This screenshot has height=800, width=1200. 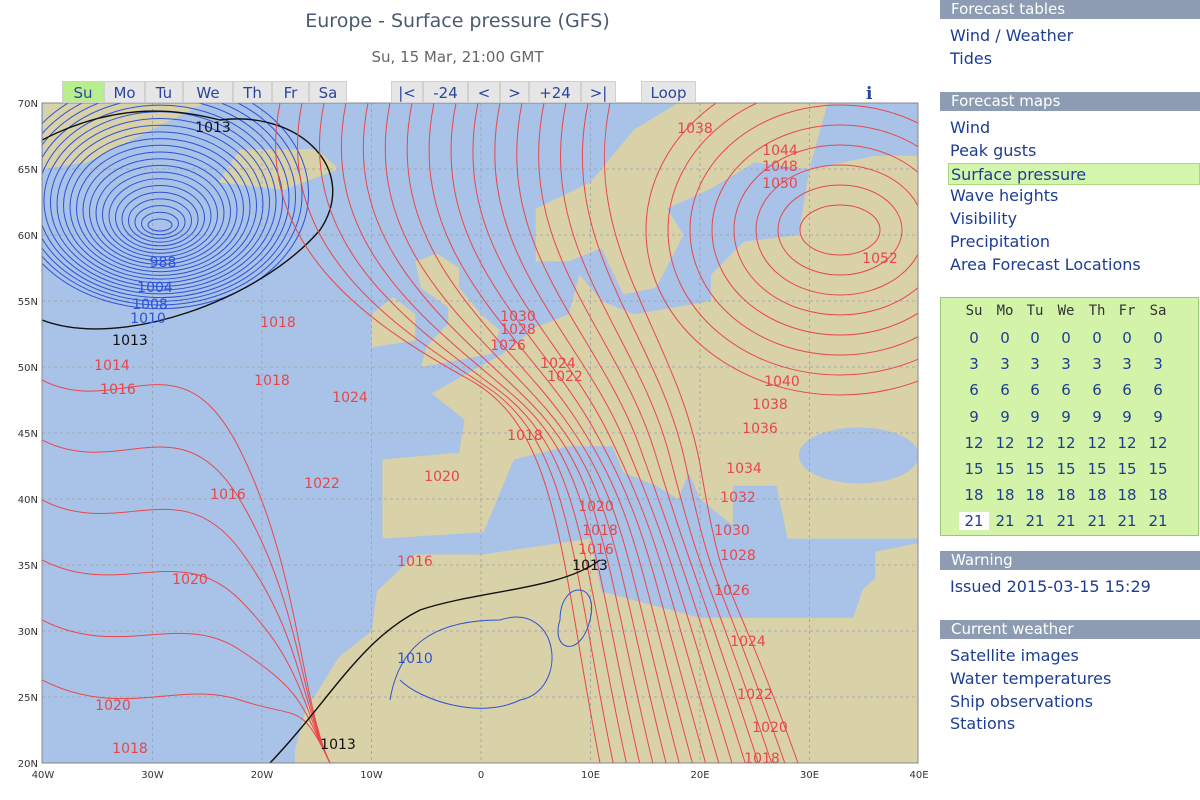 What do you see at coordinates (983, 724) in the screenshot?
I see `sidebar-link: Stations` at bounding box center [983, 724].